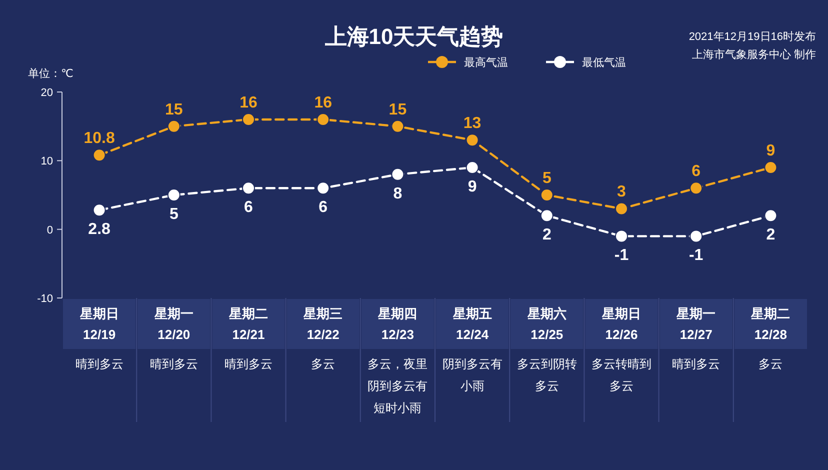 The height and width of the screenshot is (470, 828). What do you see at coordinates (397, 324) in the screenshot?
I see `x-tick-label: 星期四 12/23` at bounding box center [397, 324].